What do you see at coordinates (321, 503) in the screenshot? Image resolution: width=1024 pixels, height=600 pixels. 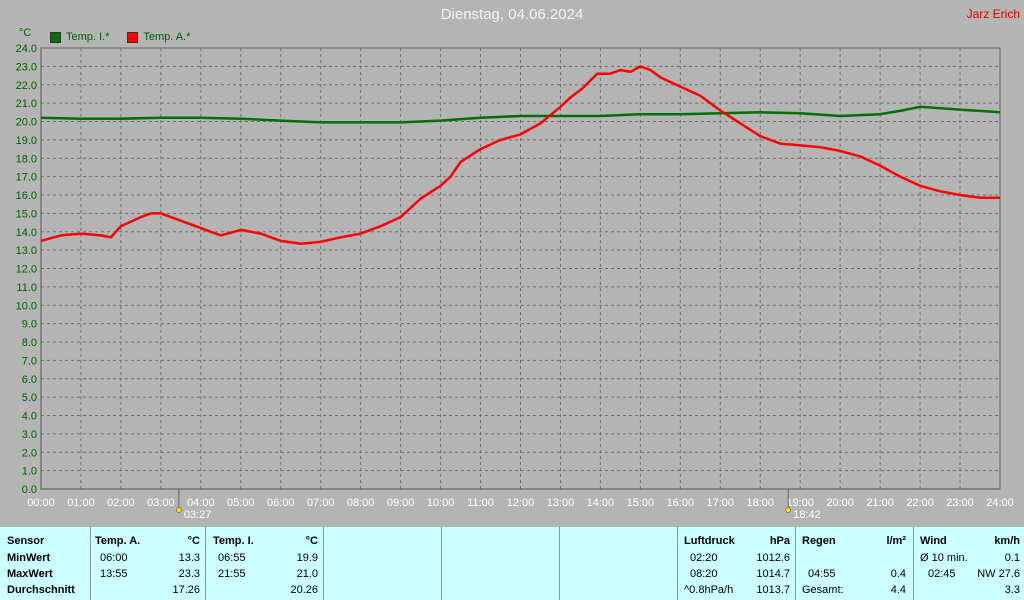 I see `x-tick-label: 07:00` at bounding box center [321, 503].